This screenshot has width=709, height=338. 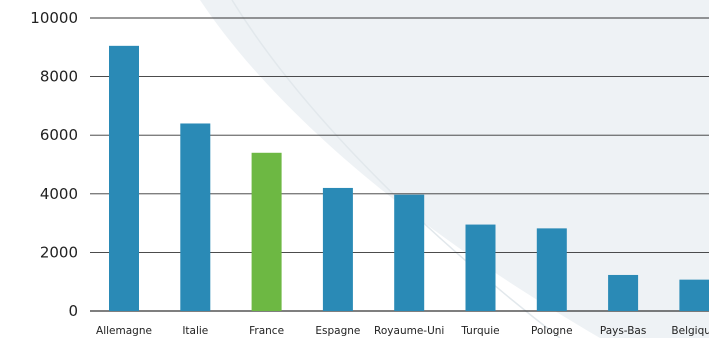 I want to click on y-tick-label: 8000, so click(x=59, y=77).